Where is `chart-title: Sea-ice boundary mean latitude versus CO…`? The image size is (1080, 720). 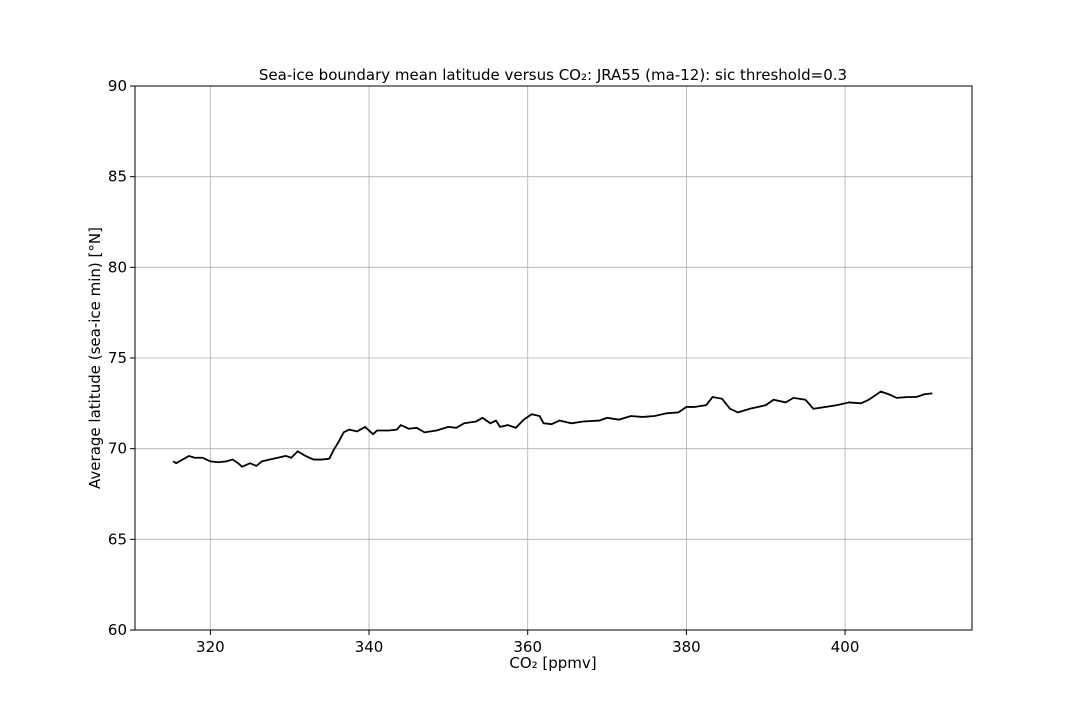 chart-title: Sea-ice boundary mean latitude versus CO… is located at coordinates (553, 75).